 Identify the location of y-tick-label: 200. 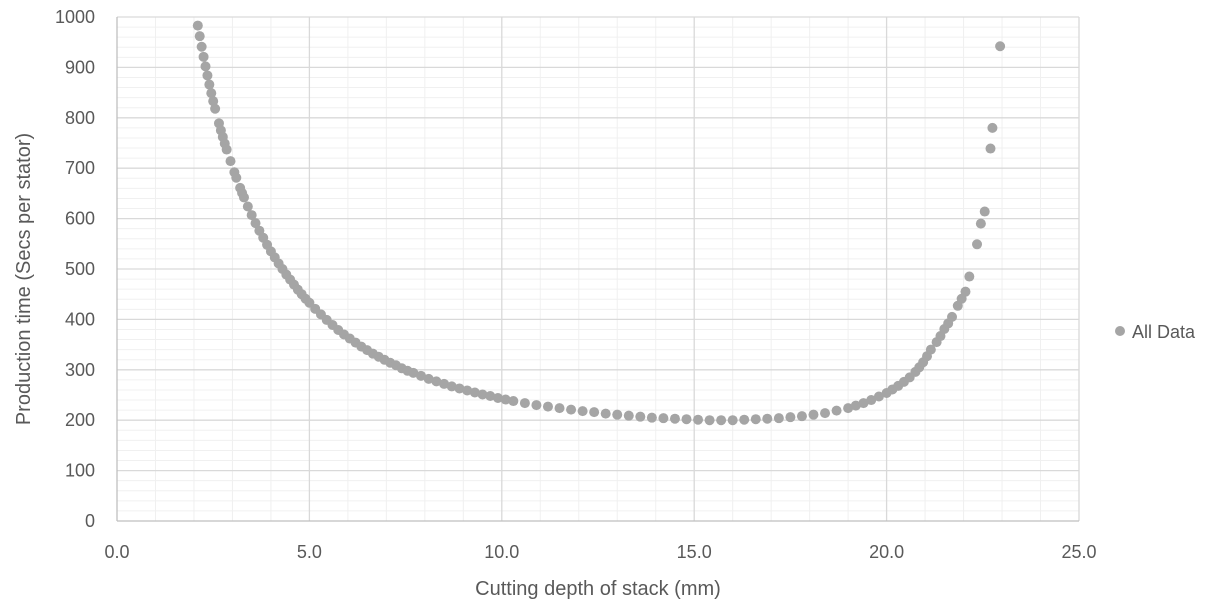
(80, 420).